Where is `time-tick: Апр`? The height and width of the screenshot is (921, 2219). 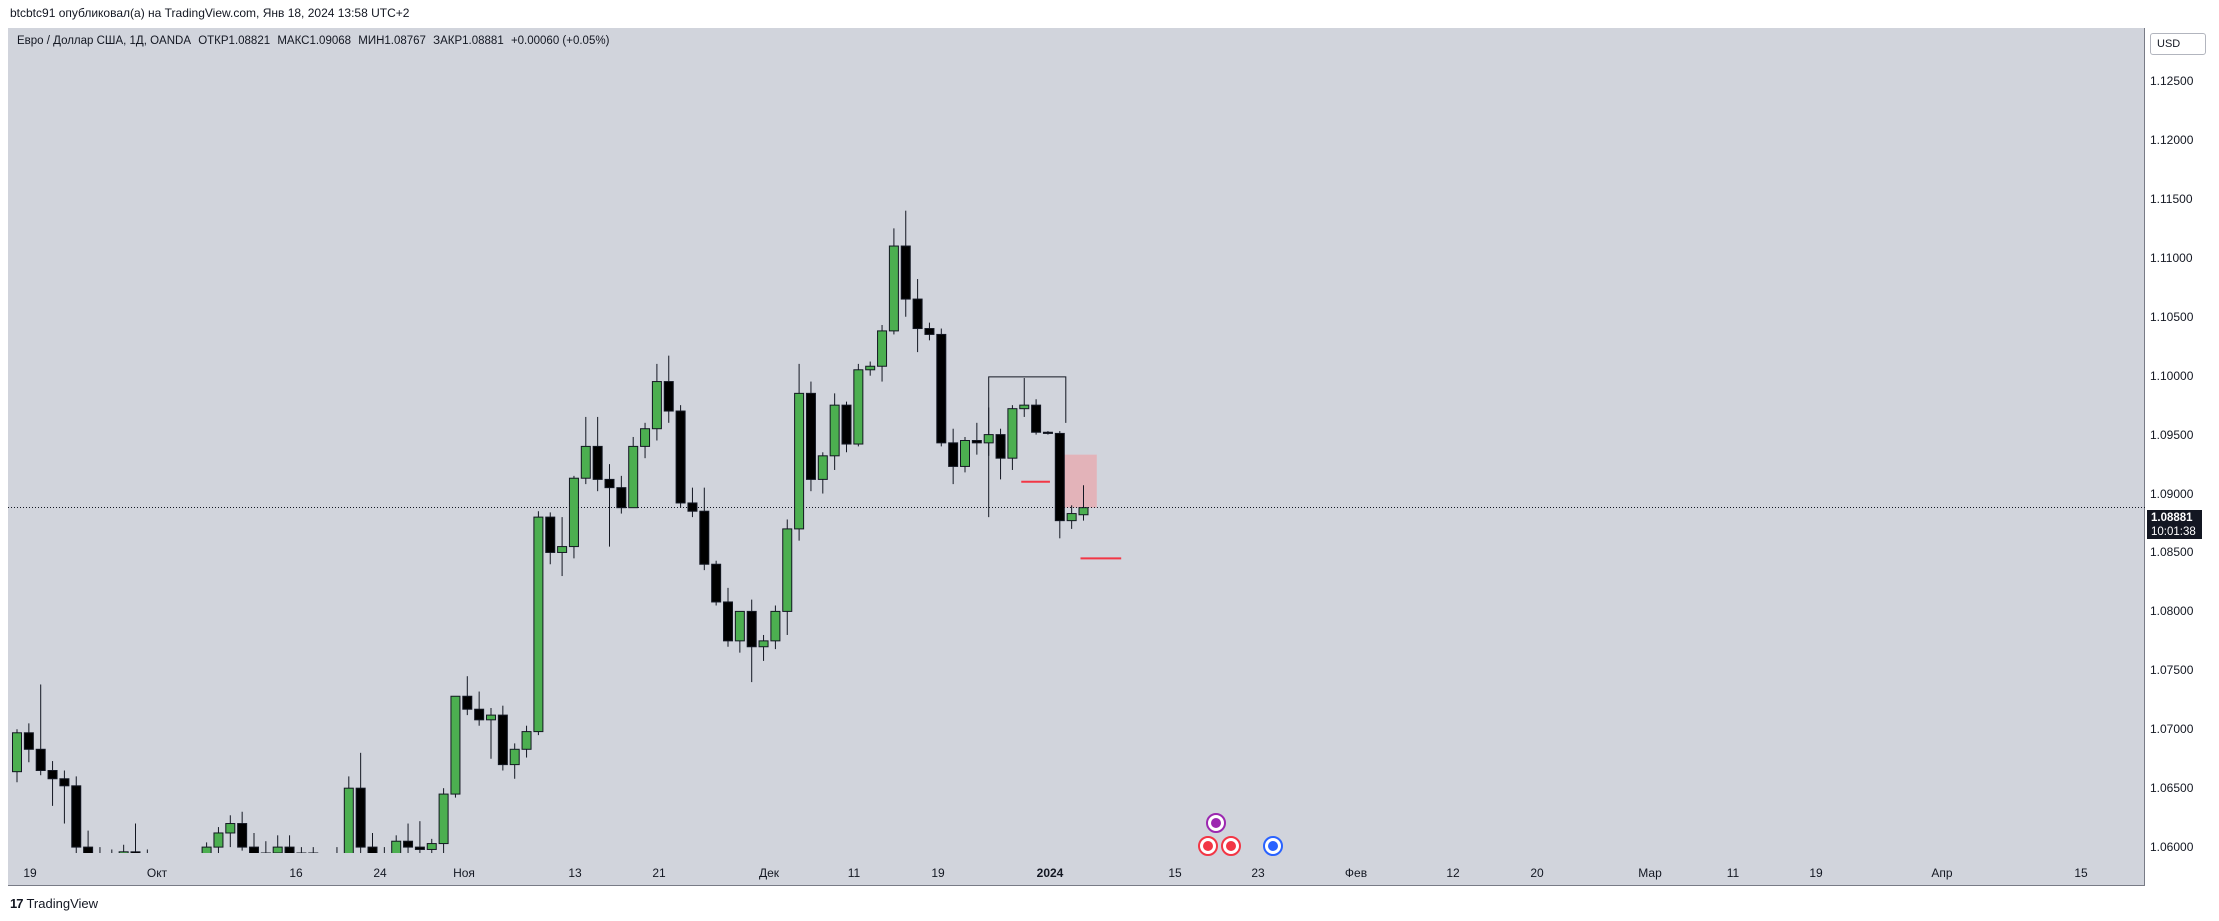 time-tick: Апр is located at coordinates (1942, 873).